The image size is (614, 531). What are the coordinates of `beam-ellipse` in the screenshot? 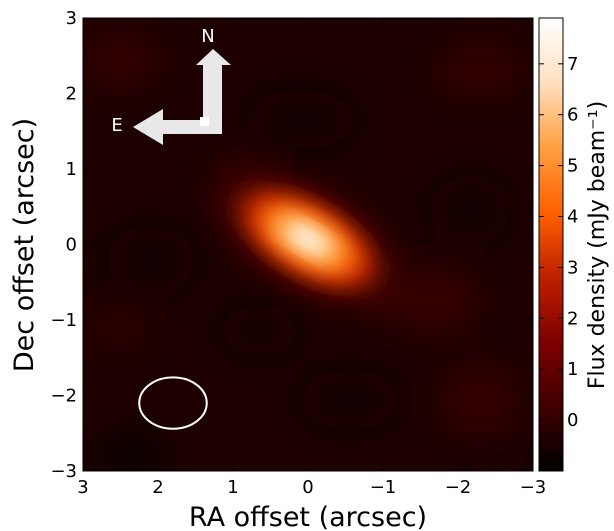 It's located at (173, 403).